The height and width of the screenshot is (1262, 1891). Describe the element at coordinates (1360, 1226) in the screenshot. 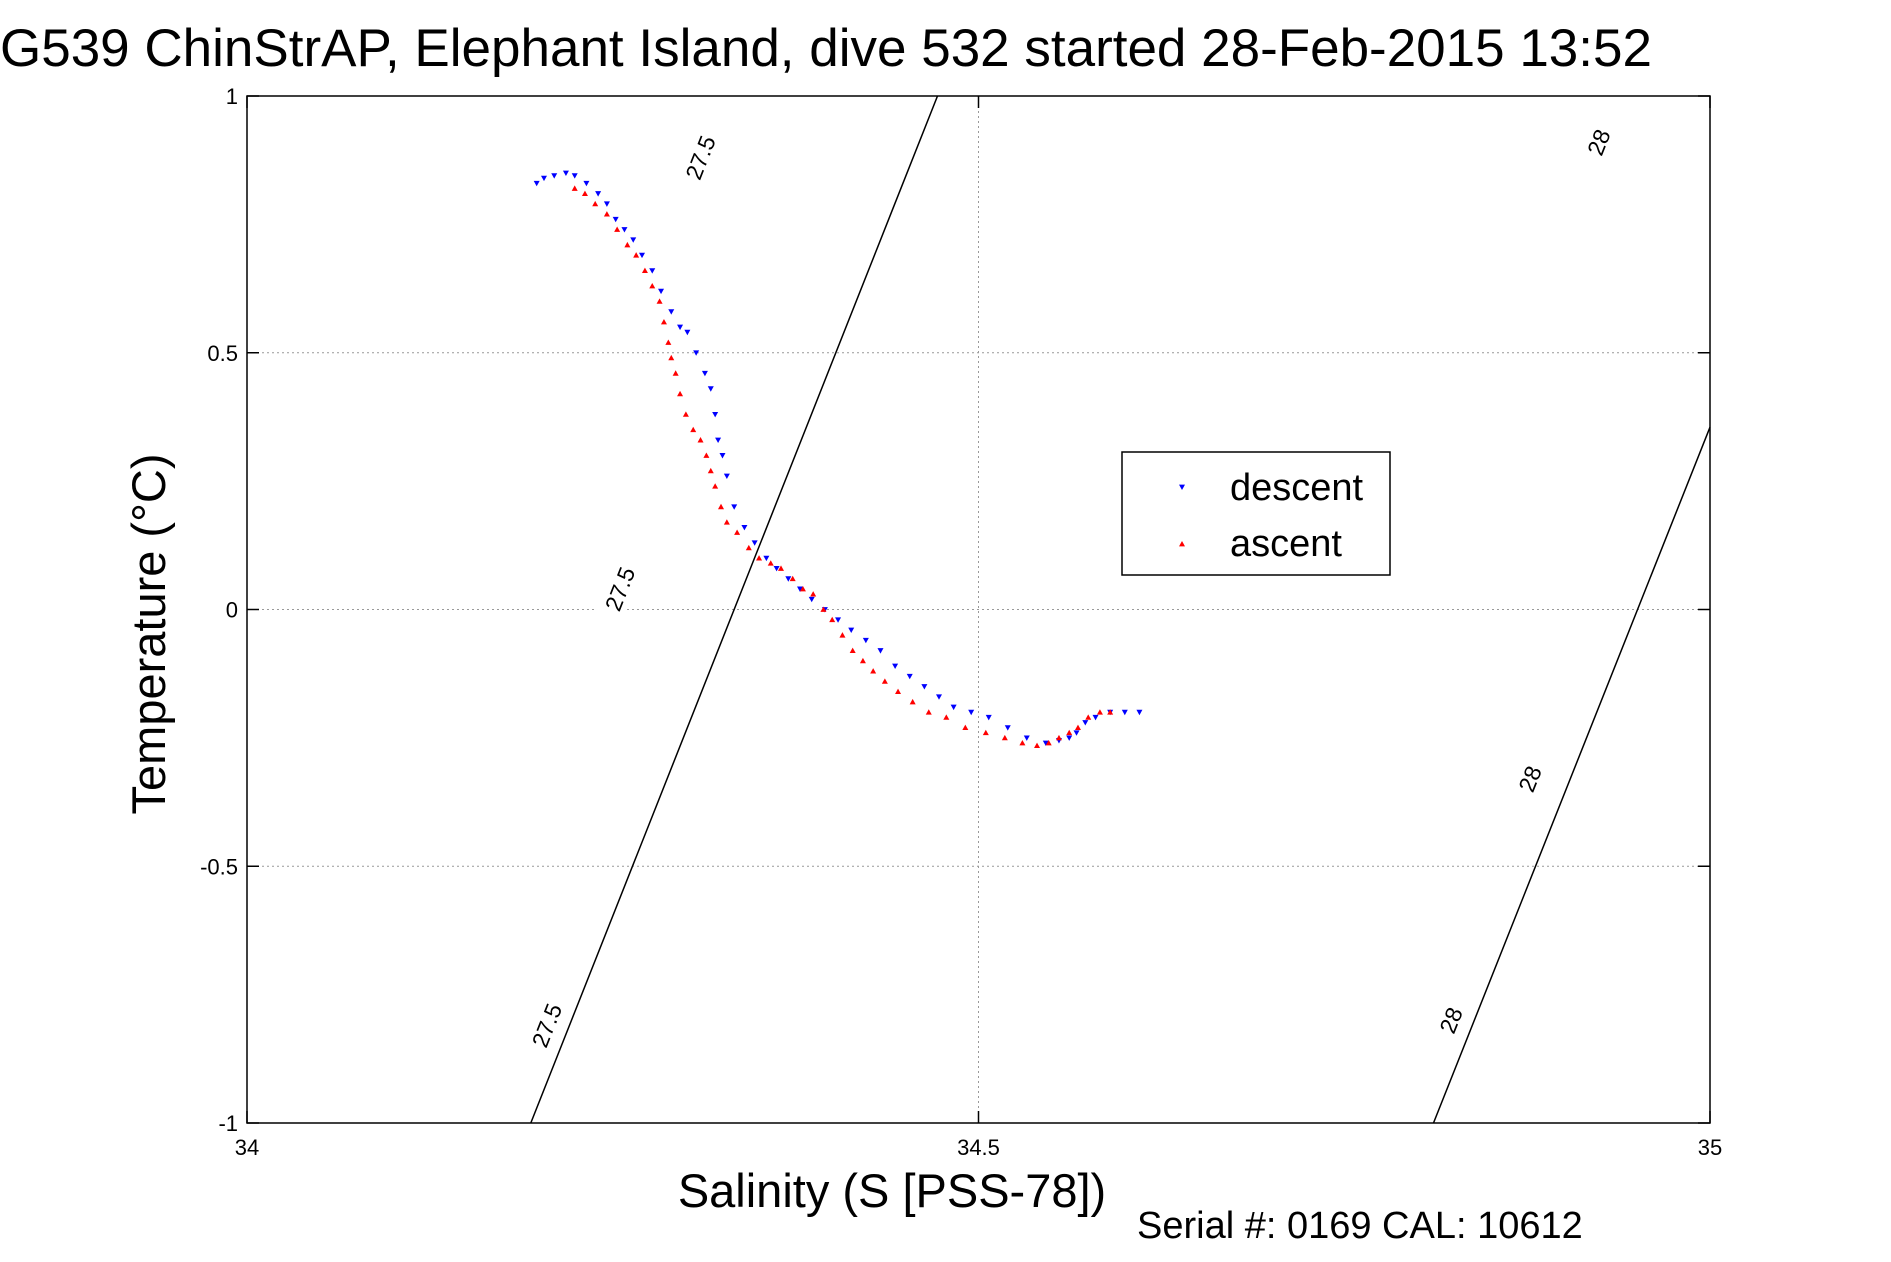

I see `serial-calibration-note: Serial #: 0169 CAL: 10612` at that location.